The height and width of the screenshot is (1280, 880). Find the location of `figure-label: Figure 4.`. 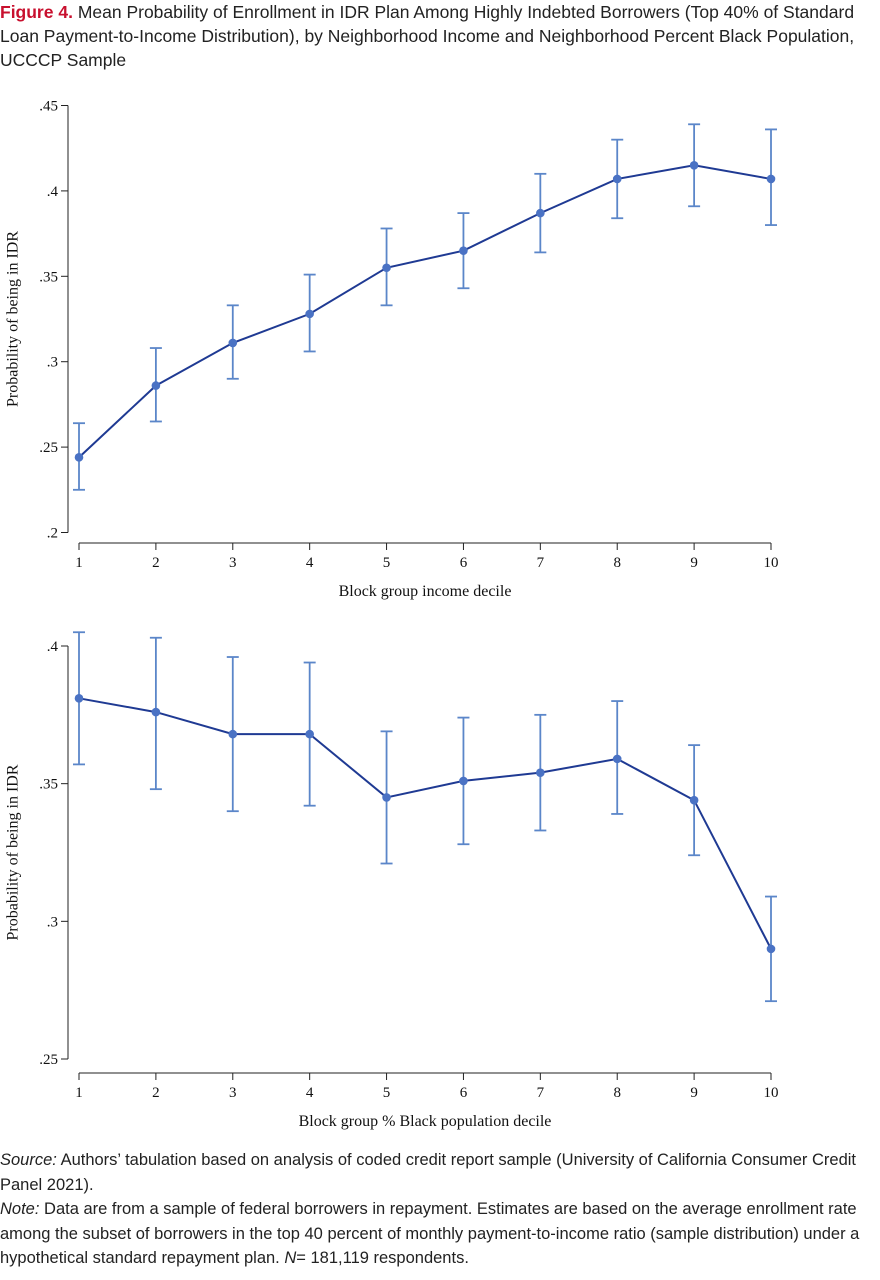

figure-label: Figure 4. is located at coordinates (36, 12).